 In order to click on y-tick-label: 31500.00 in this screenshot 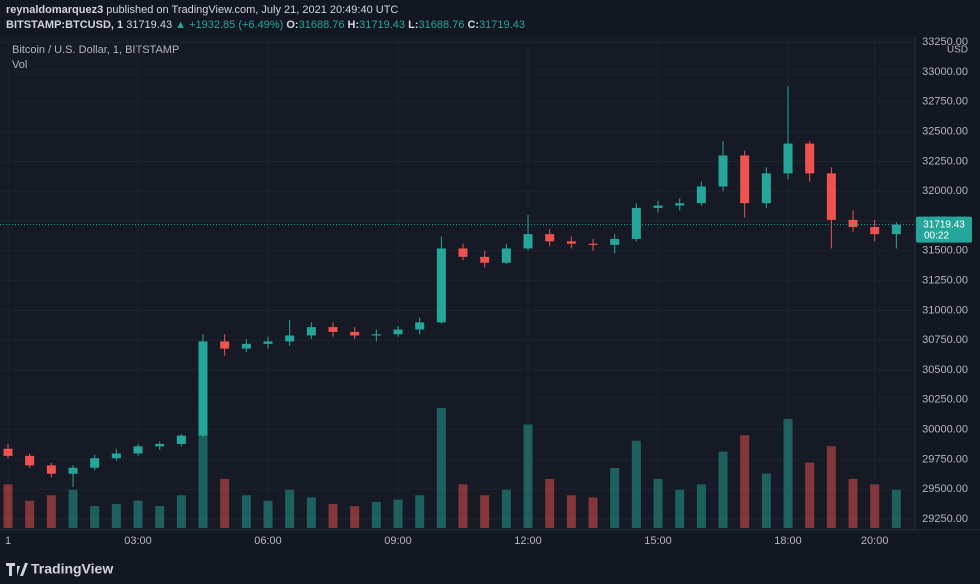, I will do `click(945, 251)`.